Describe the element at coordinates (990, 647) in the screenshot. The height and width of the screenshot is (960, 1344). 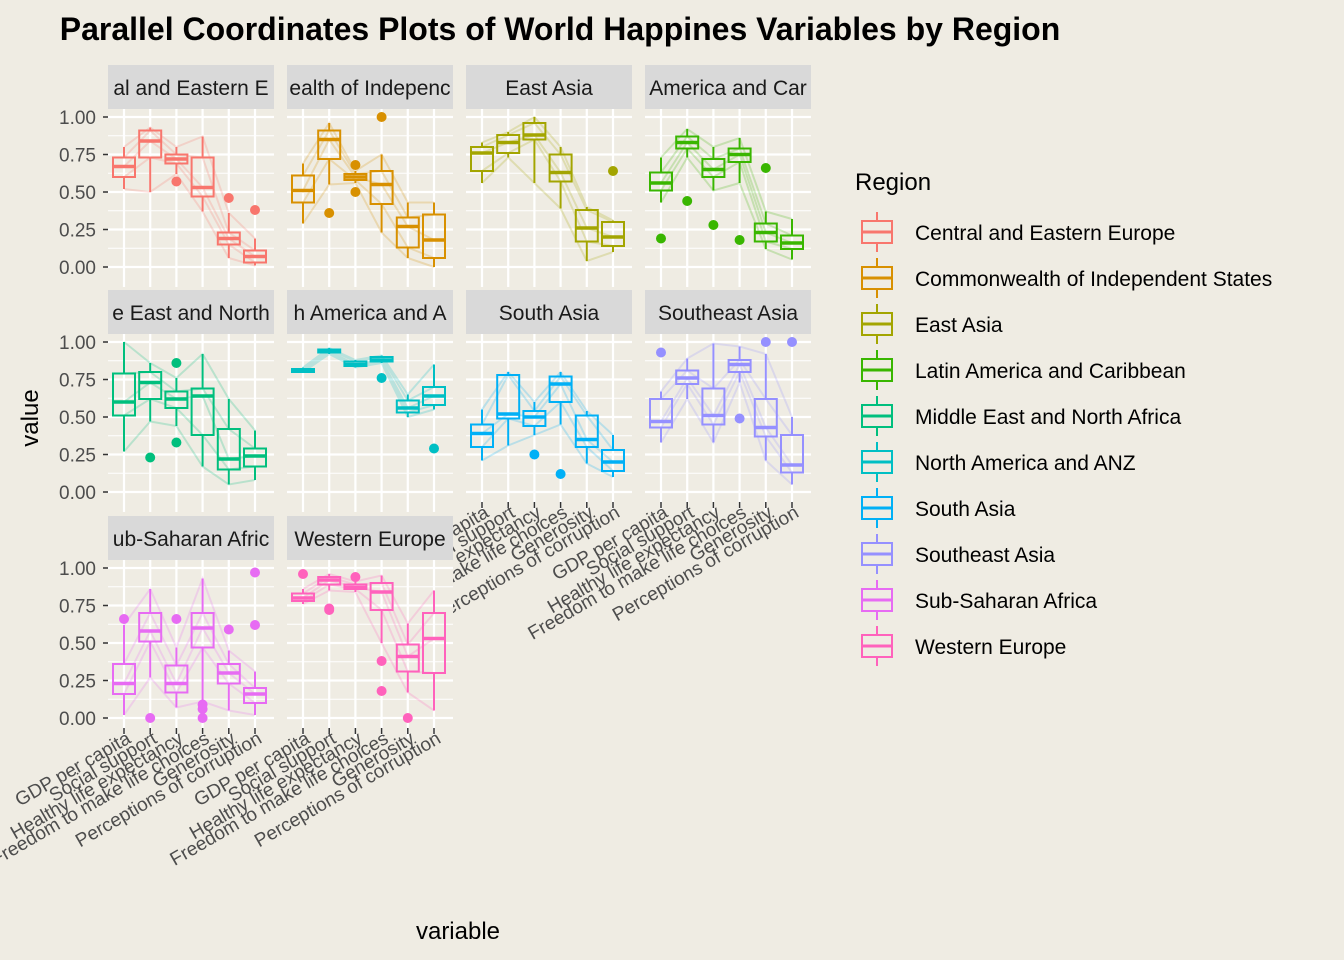
I see `legend-item-label: Western Europe` at that location.